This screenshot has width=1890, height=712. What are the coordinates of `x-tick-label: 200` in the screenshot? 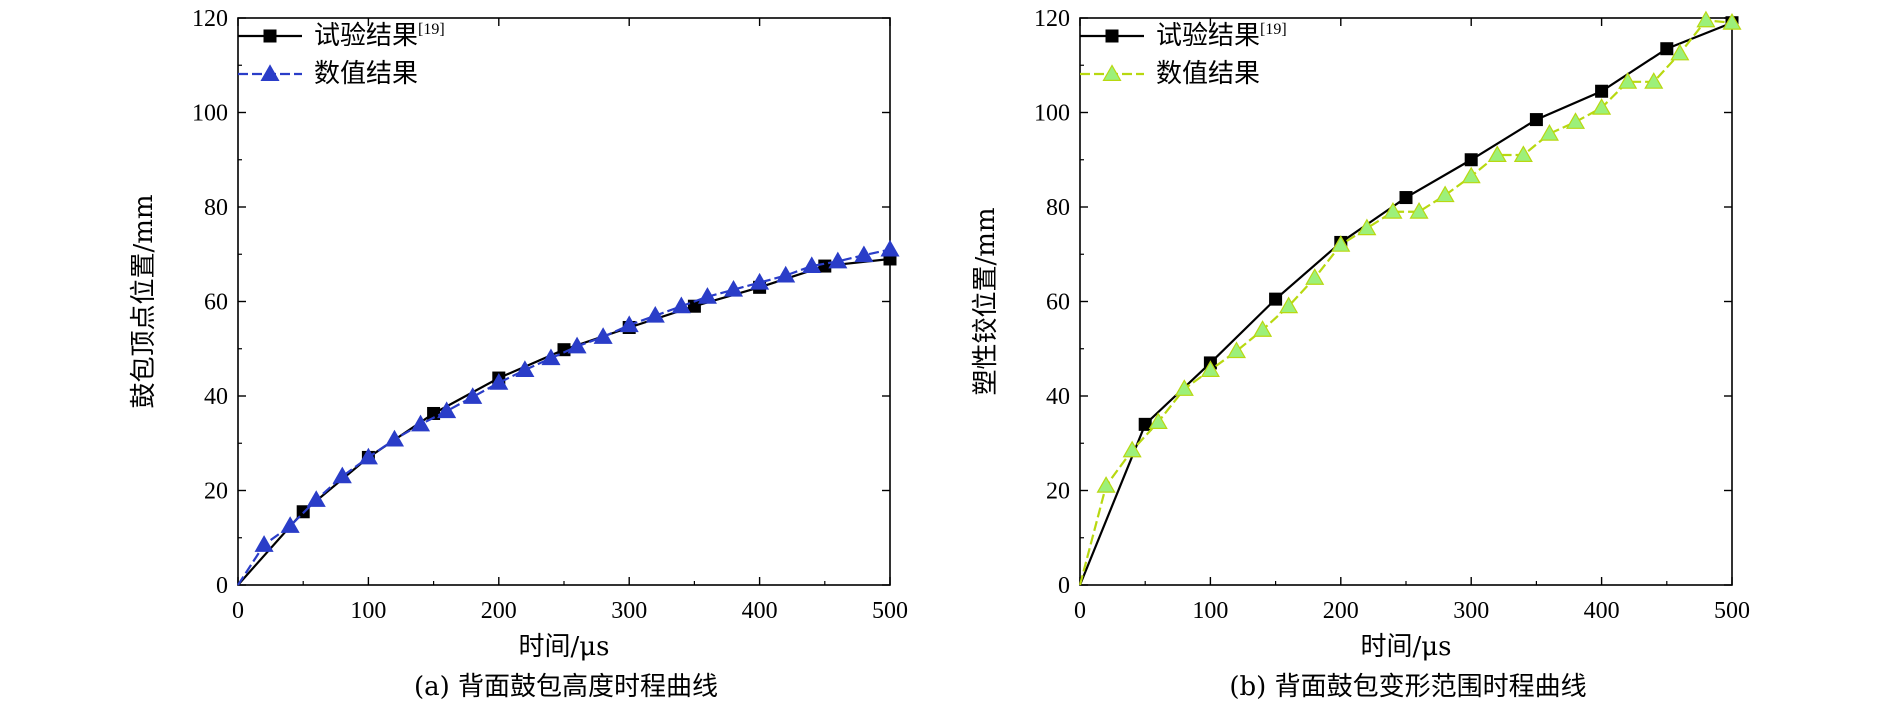 It's located at (499, 611).